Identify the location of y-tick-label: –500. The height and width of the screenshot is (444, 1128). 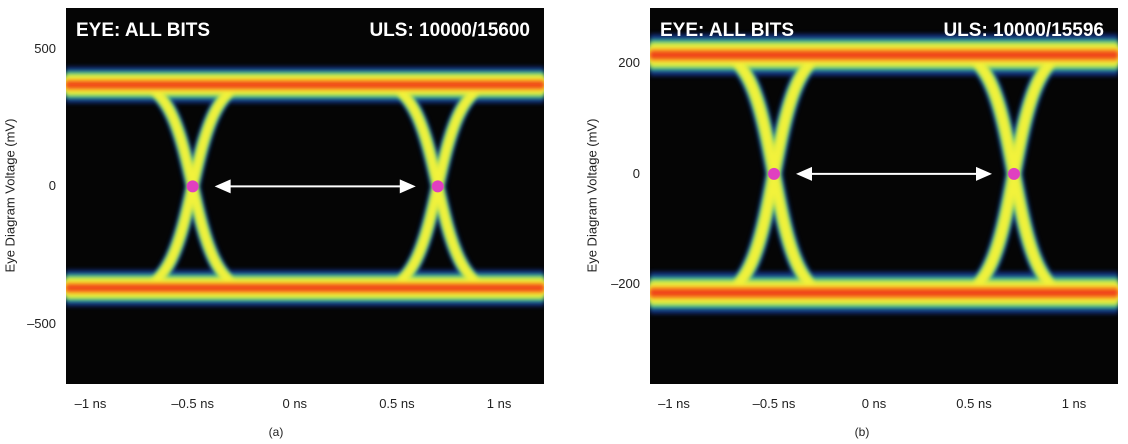
(41, 323).